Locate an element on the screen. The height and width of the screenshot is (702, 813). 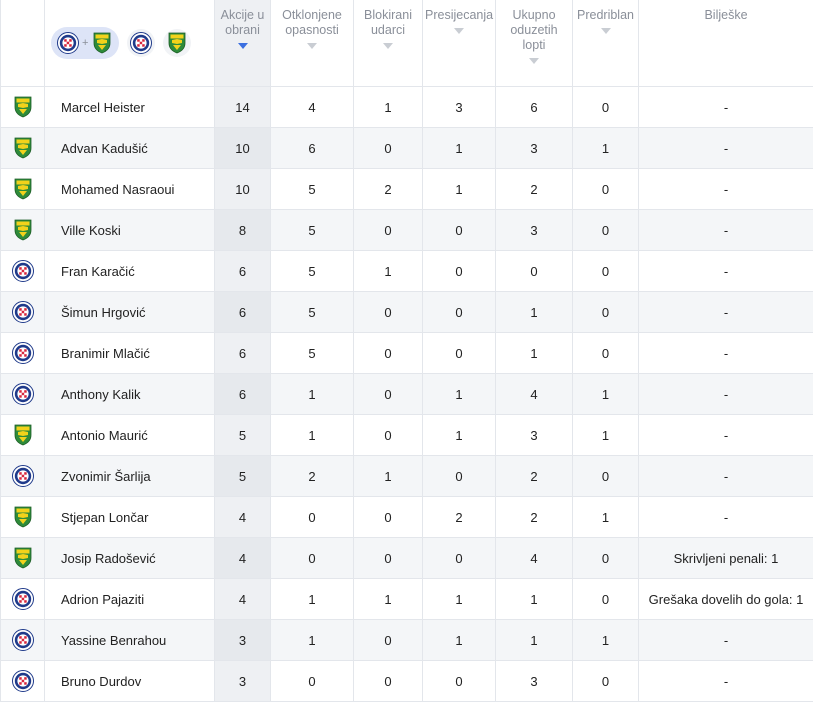
stat-ukupno: 4 is located at coordinates (534, 558).